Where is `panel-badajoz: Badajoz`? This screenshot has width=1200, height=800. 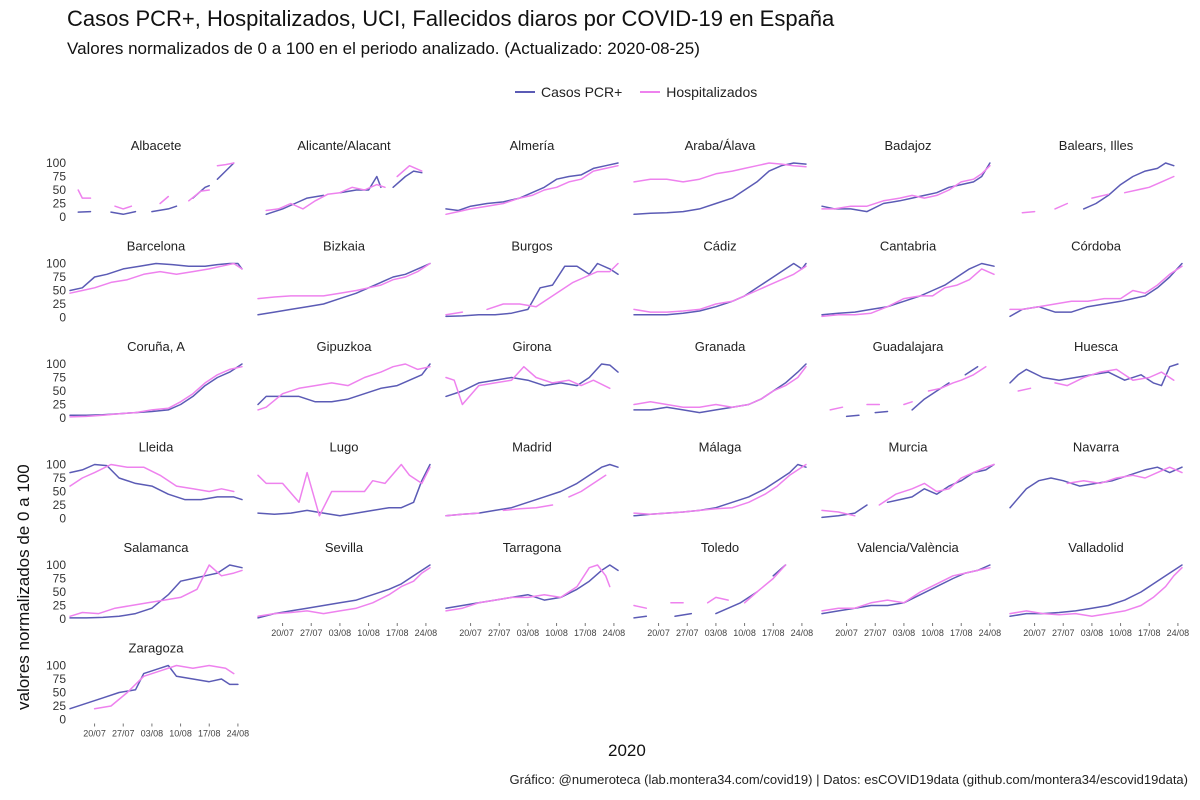
panel-badajoz: Badajoz is located at coordinates (906, 175).